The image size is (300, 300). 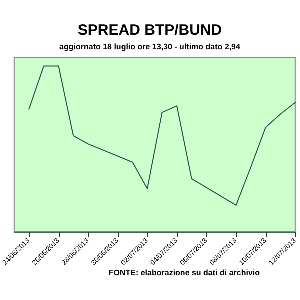 What do you see at coordinates (184, 273) in the screenshot?
I see `source-note: FONTE: elaborazione su dati di archivio` at bounding box center [184, 273].